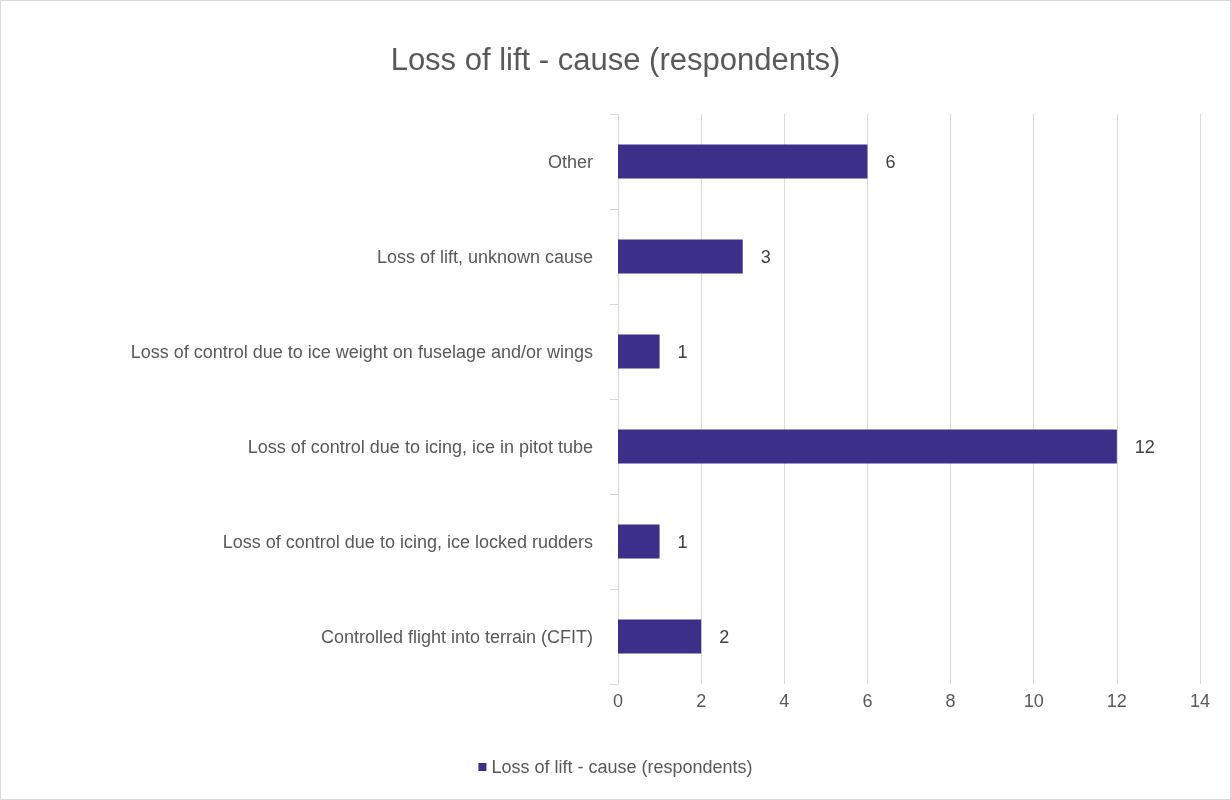 The height and width of the screenshot is (800, 1231). I want to click on x-tick-label: 4, so click(784, 701).